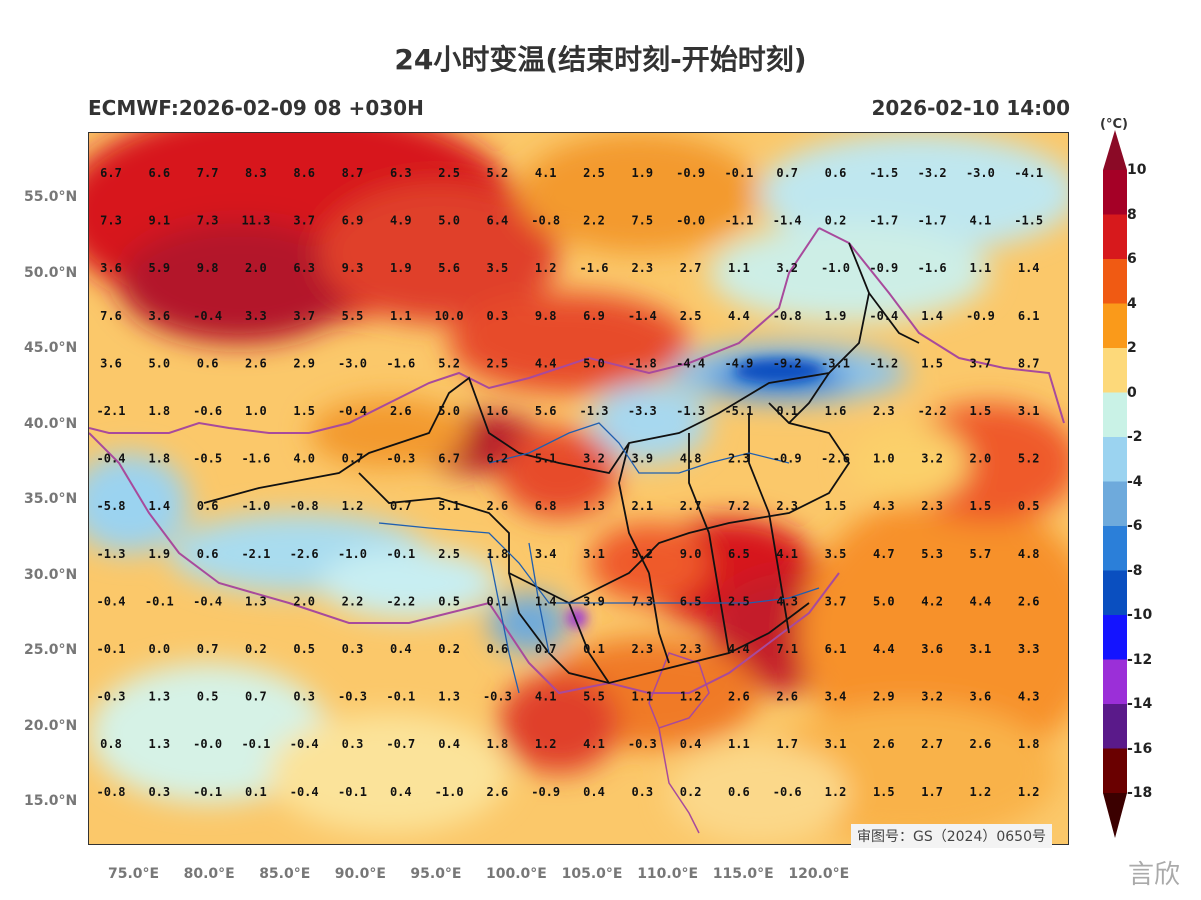 This screenshot has height=900, width=1201. I want to click on grid-value: 4.4, so click(546, 363).